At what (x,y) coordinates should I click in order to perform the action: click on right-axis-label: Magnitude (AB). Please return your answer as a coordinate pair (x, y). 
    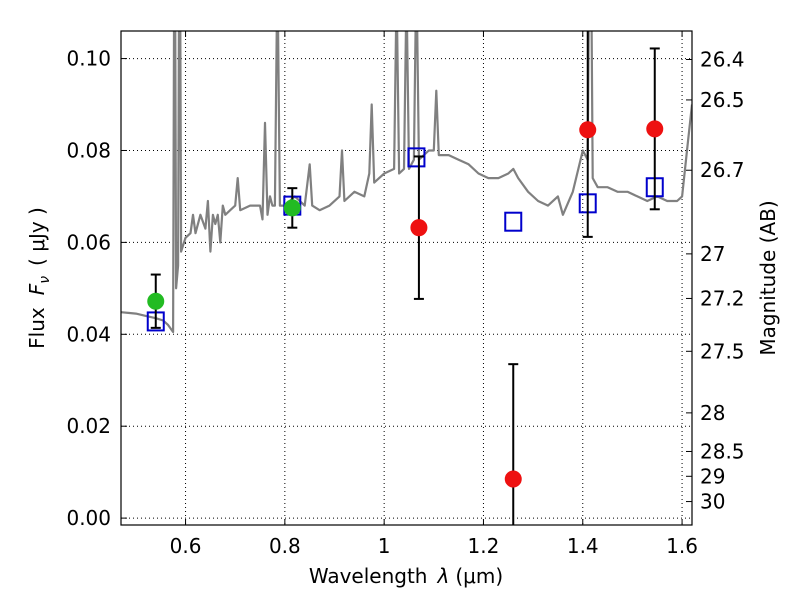
    Looking at the image, I should click on (768, 277).